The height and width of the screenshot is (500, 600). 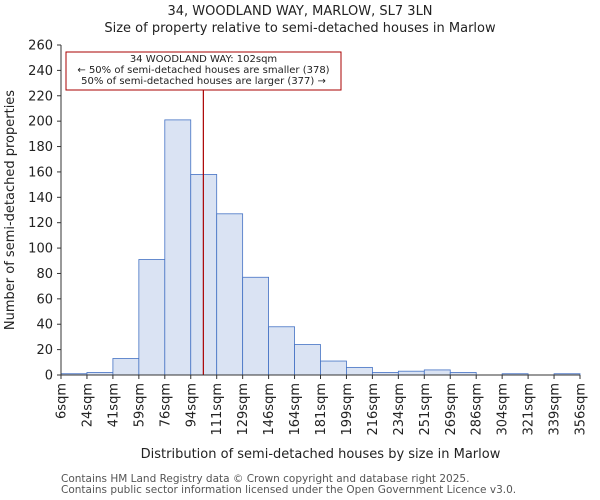 What do you see at coordinates (87, 405) in the screenshot?
I see `x-tick-label: 24sqm` at bounding box center [87, 405].